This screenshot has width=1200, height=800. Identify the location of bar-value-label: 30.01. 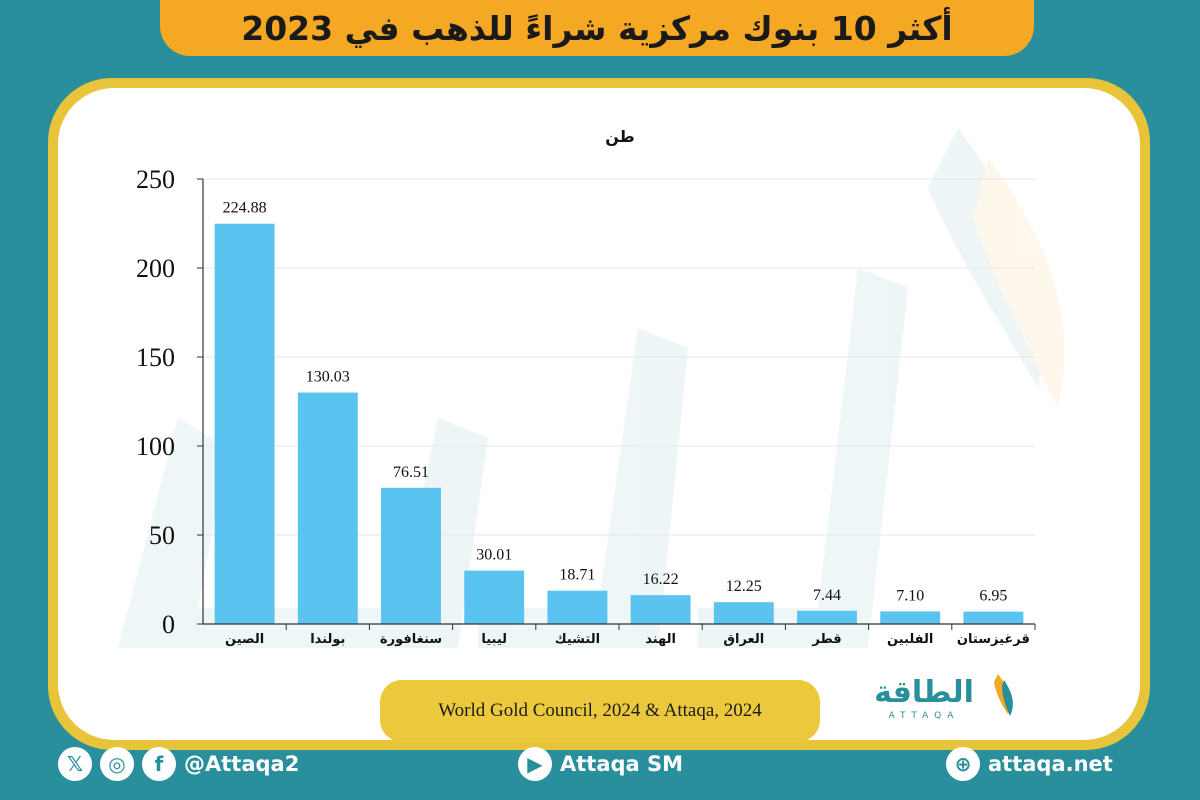
(494, 555).